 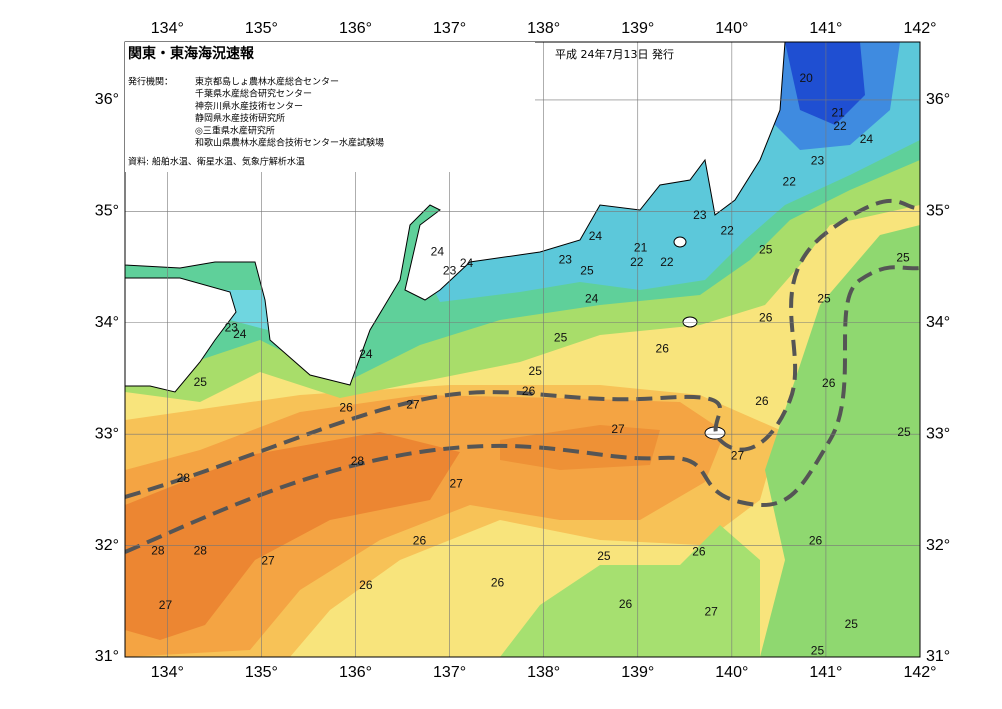 I want to click on sea-warmest, so click(x=292, y=536).